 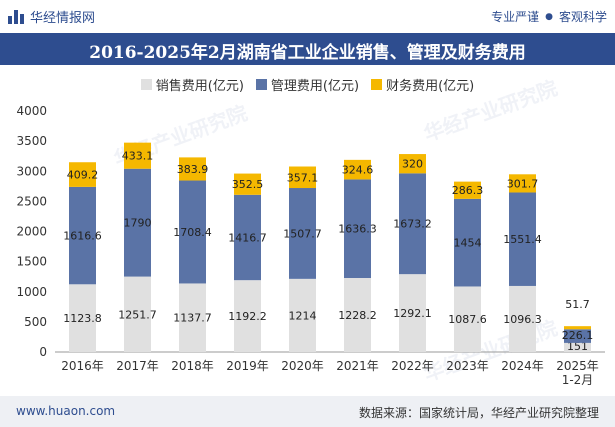 I want to click on y-tick-label: 0, so click(x=43, y=352).